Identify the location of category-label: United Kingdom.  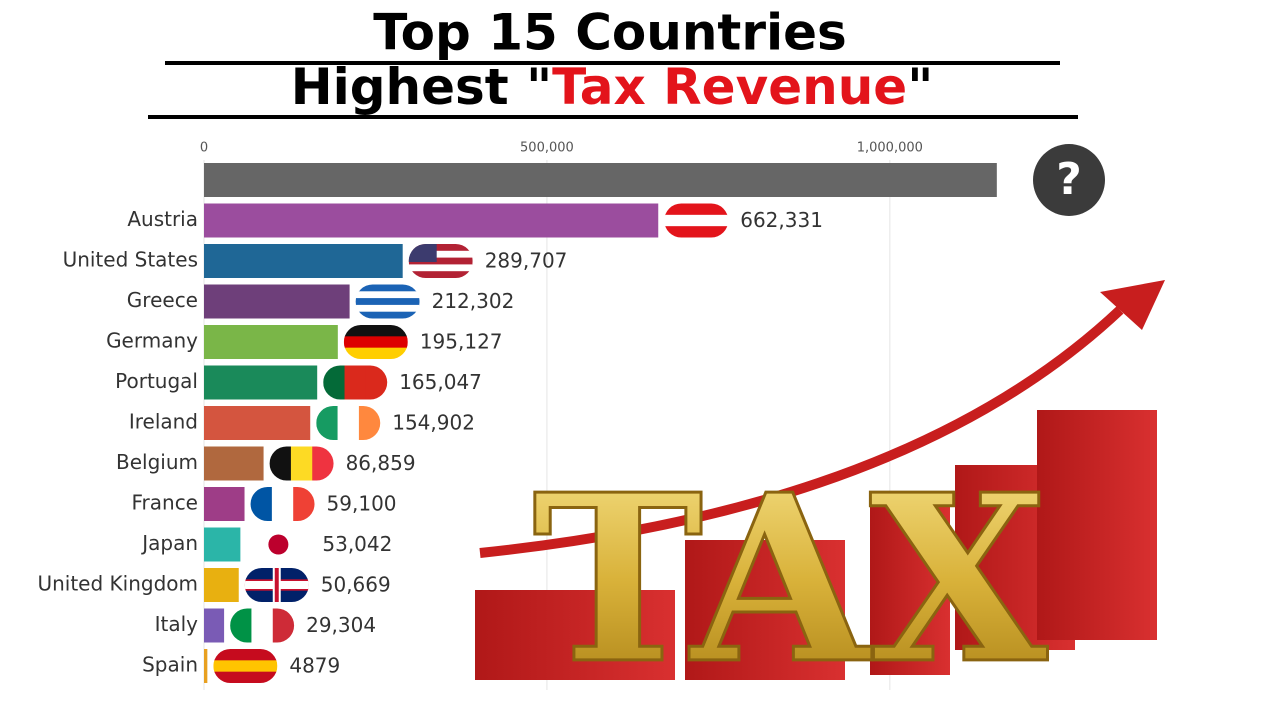
(117, 584).